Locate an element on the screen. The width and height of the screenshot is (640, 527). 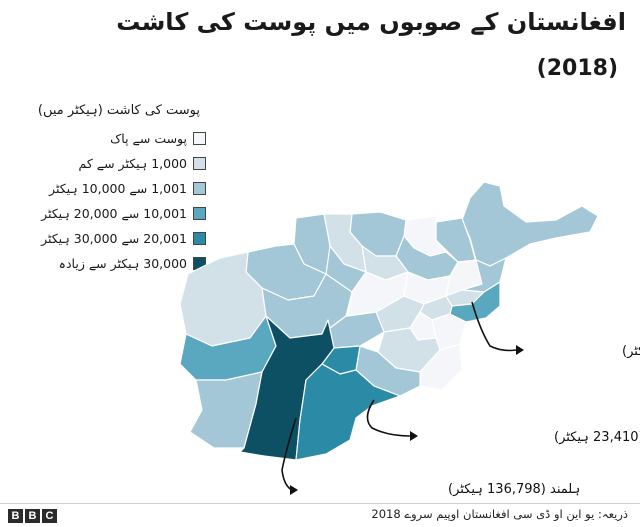
legend-item-20001-30000: 20,001 سے 30,000 ہیکٹر is located at coordinates (106, 238).